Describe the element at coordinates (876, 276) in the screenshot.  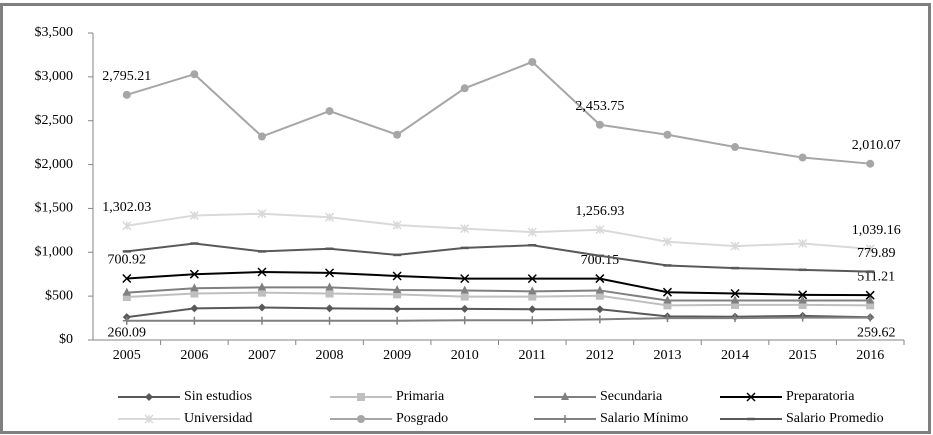
I see `data-label: 511.21` at that location.